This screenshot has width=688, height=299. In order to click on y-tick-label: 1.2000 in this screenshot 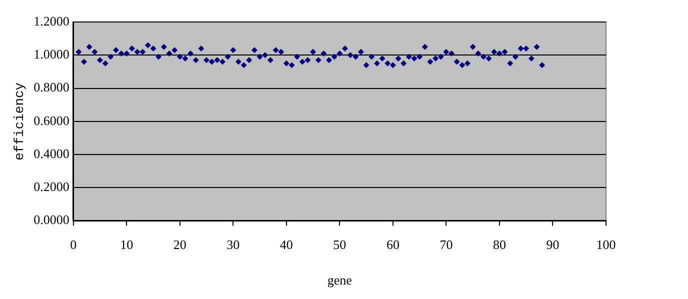, I will do `click(52, 20)`.